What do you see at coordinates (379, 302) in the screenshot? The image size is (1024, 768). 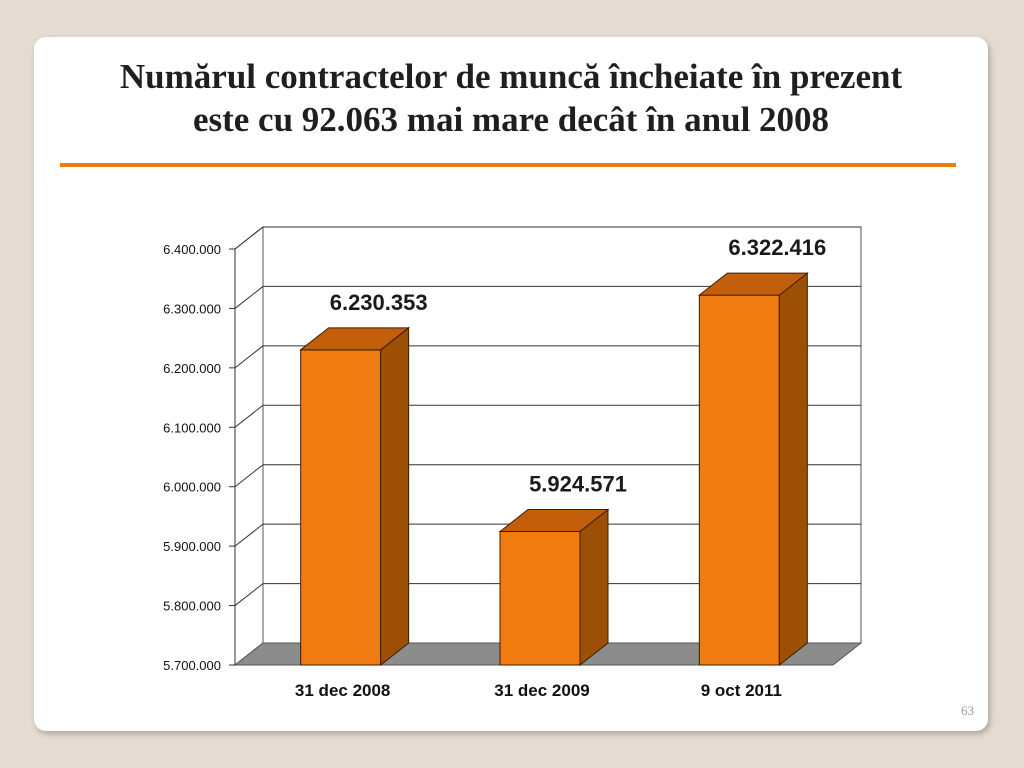 I see `data-label: 6.230.353` at bounding box center [379, 302].